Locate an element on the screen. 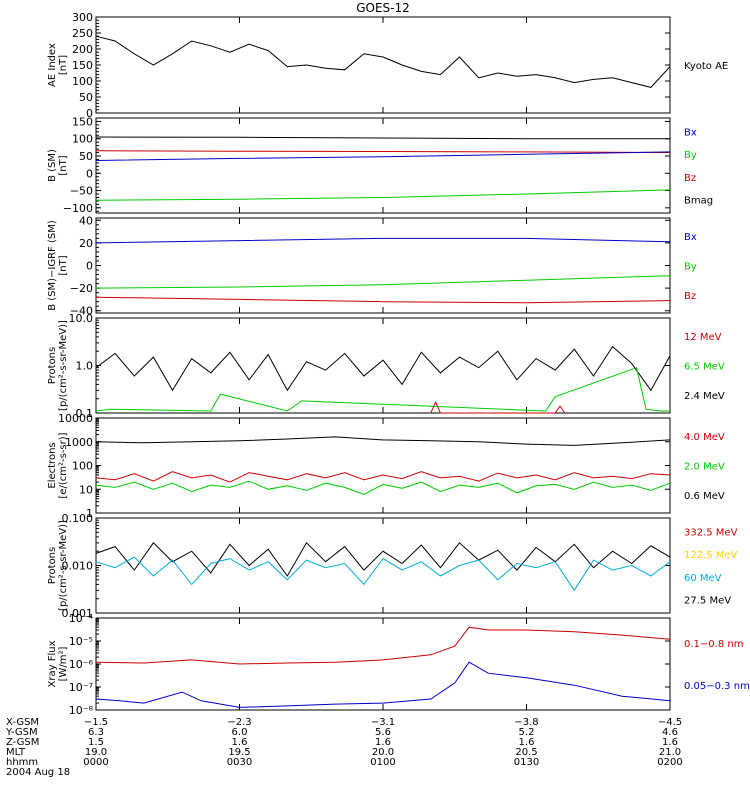 The image size is (750, 800). panel-1: 0 50 100 150 200 250 300 AE Index [nT] Kyoto AE is located at coordinates (387, 65).